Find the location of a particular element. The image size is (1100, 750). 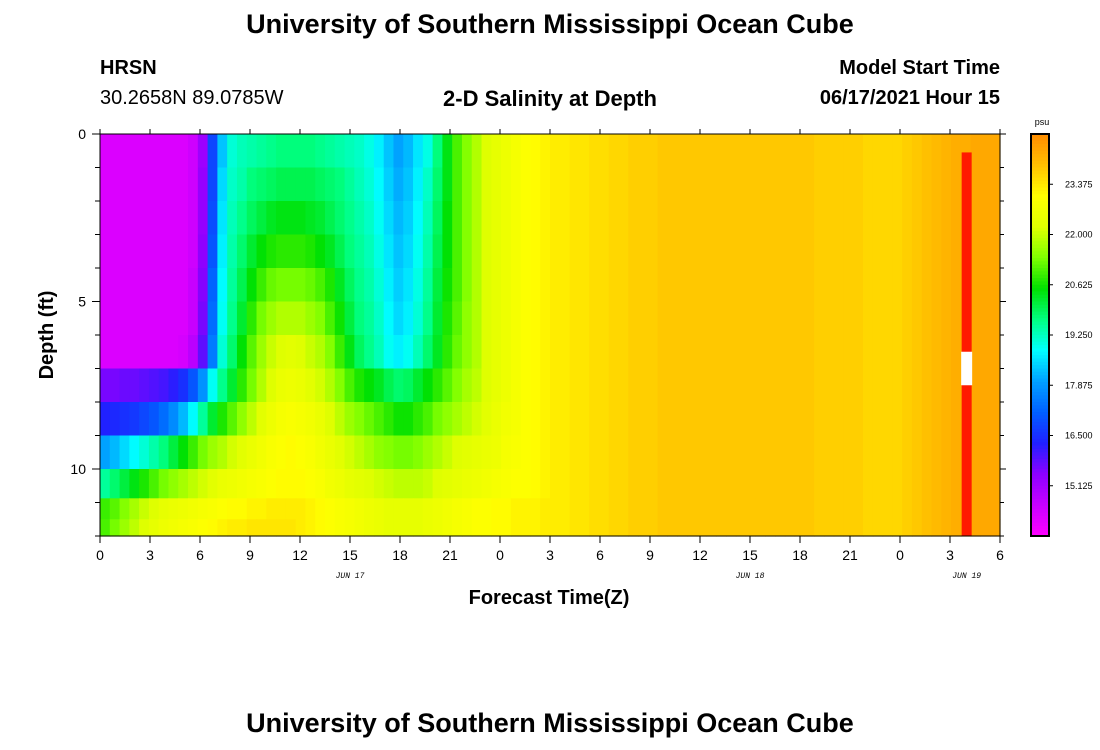

x-tick-label: 0 is located at coordinates (100, 555).